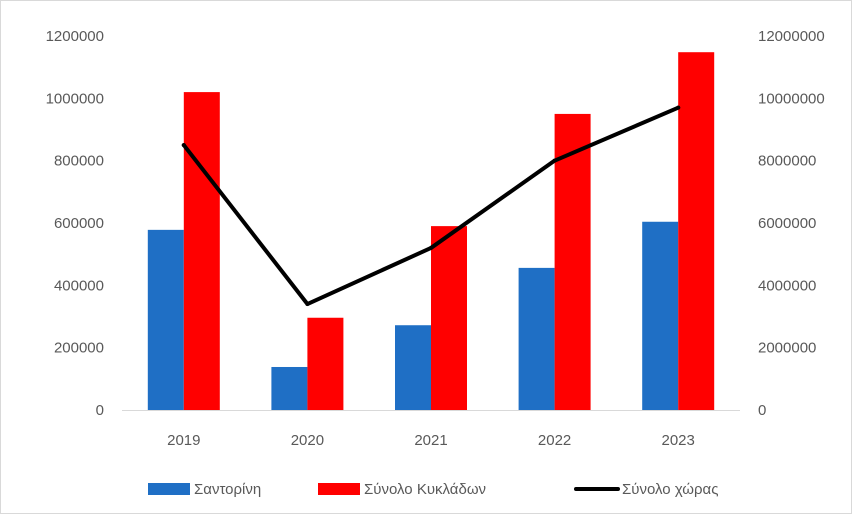  What do you see at coordinates (787, 223) in the screenshot?
I see `y-right-tick-label: 6000000` at bounding box center [787, 223].